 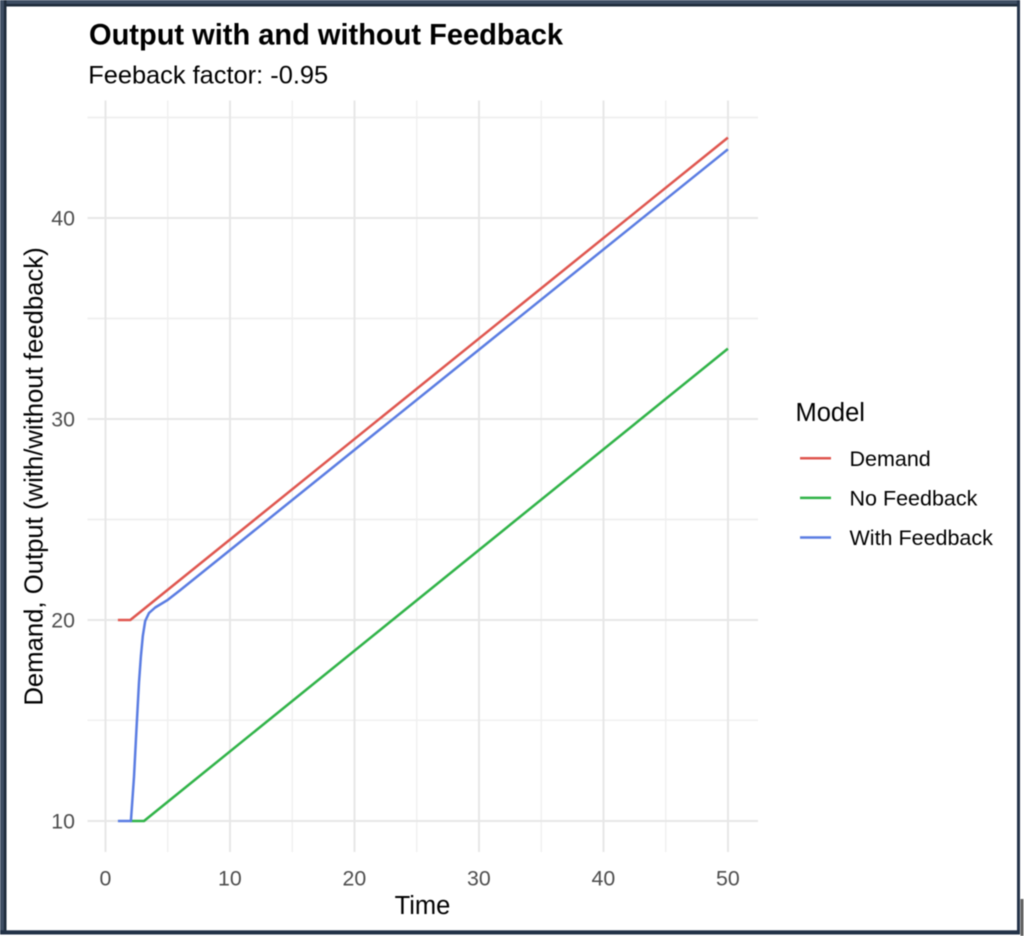 What do you see at coordinates (728, 879) in the screenshot?
I see `svg-text: 50` at bounding box center [728, 879].